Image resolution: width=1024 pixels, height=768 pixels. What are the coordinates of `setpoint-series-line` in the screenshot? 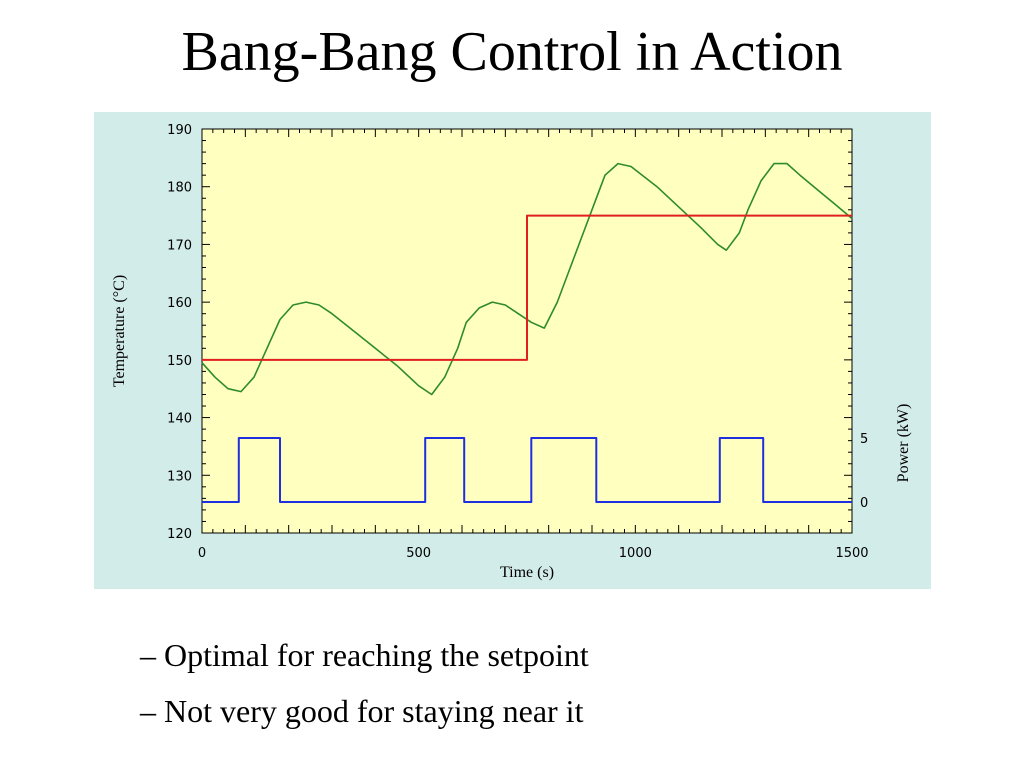 It's located at (527, 287).